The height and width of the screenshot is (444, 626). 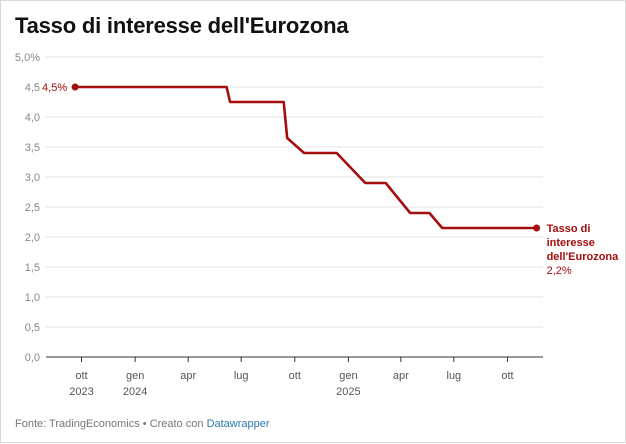 I want to click on datawrapper-link: Datawrapper, so click(x=238, y=424).